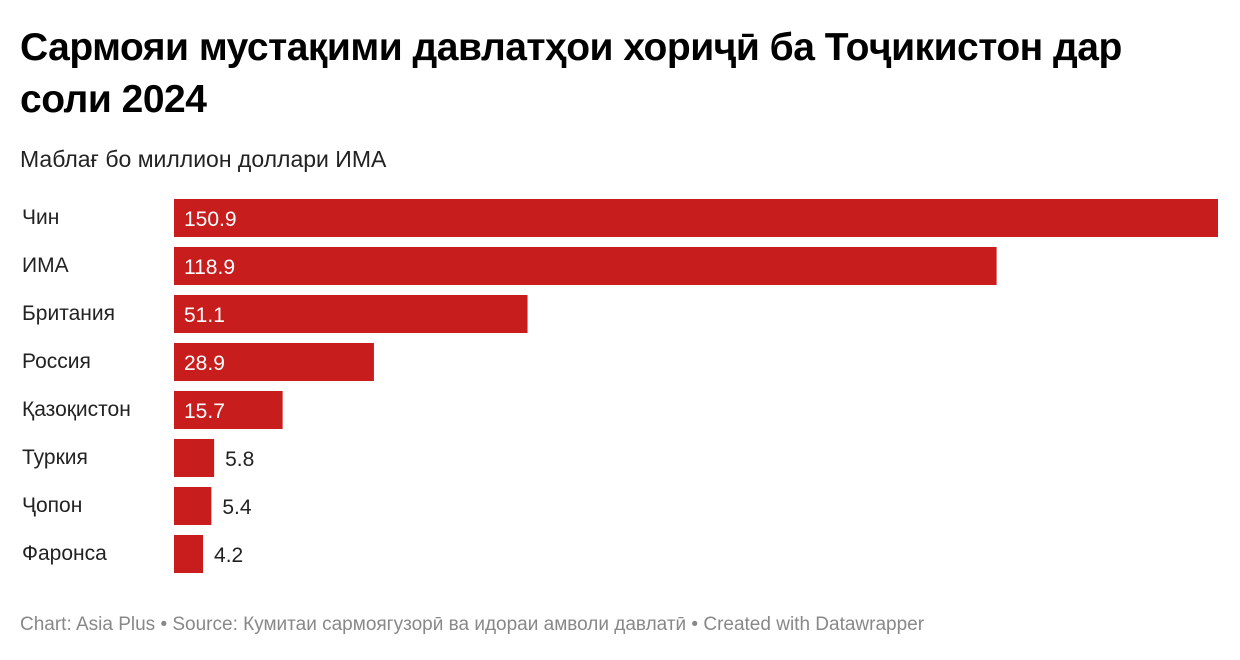 This screenshot has width=1240, height=660. Describe the element at coordinates (68, 313) in the screenshot. I see `category-label: Британия` at that location.